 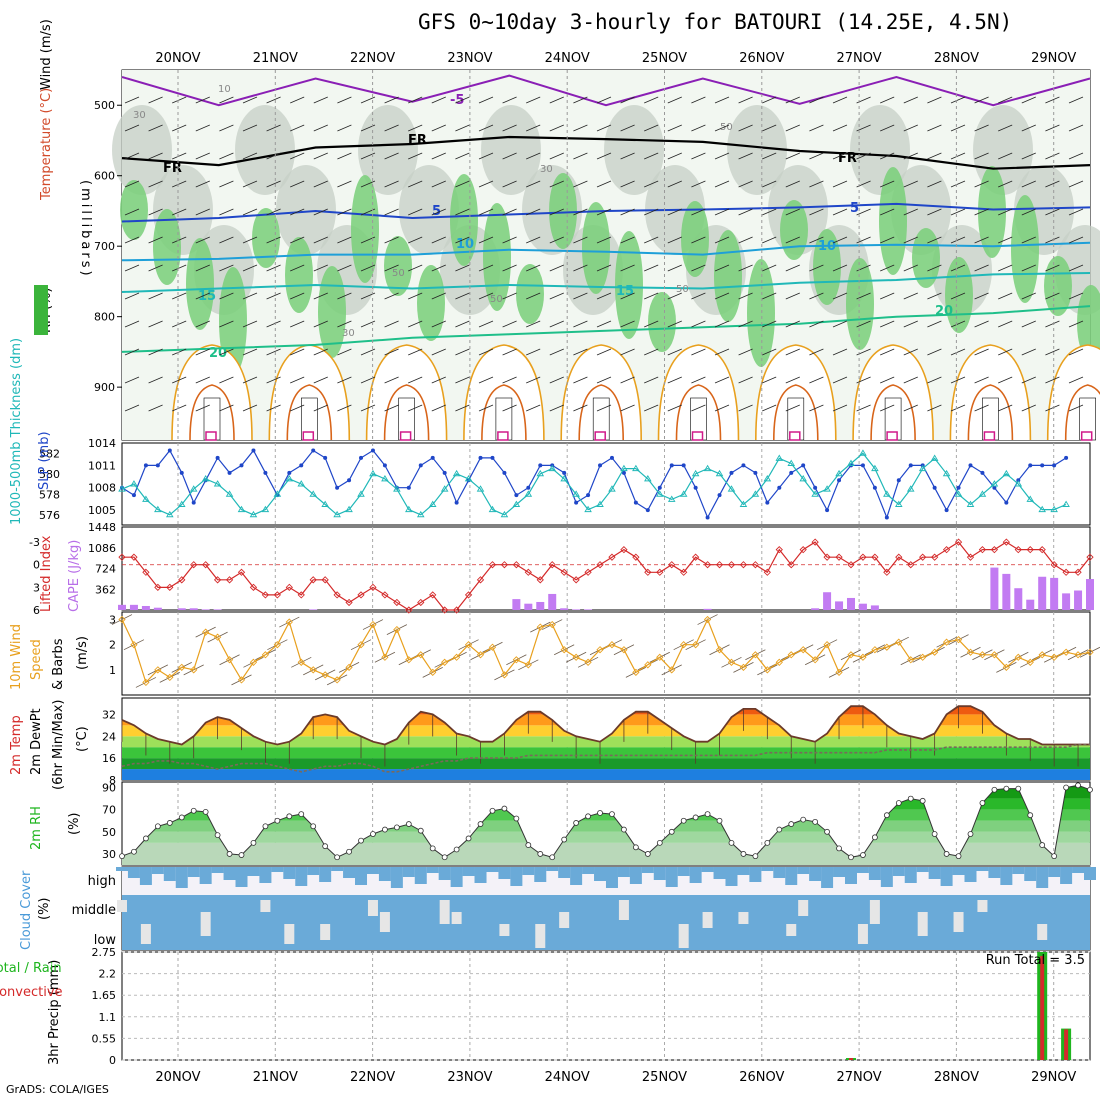 What do you see at coordinates (496, 299) in the screenshot?
I see `rh-contour-label: 50` at bounding box center [496, 299].